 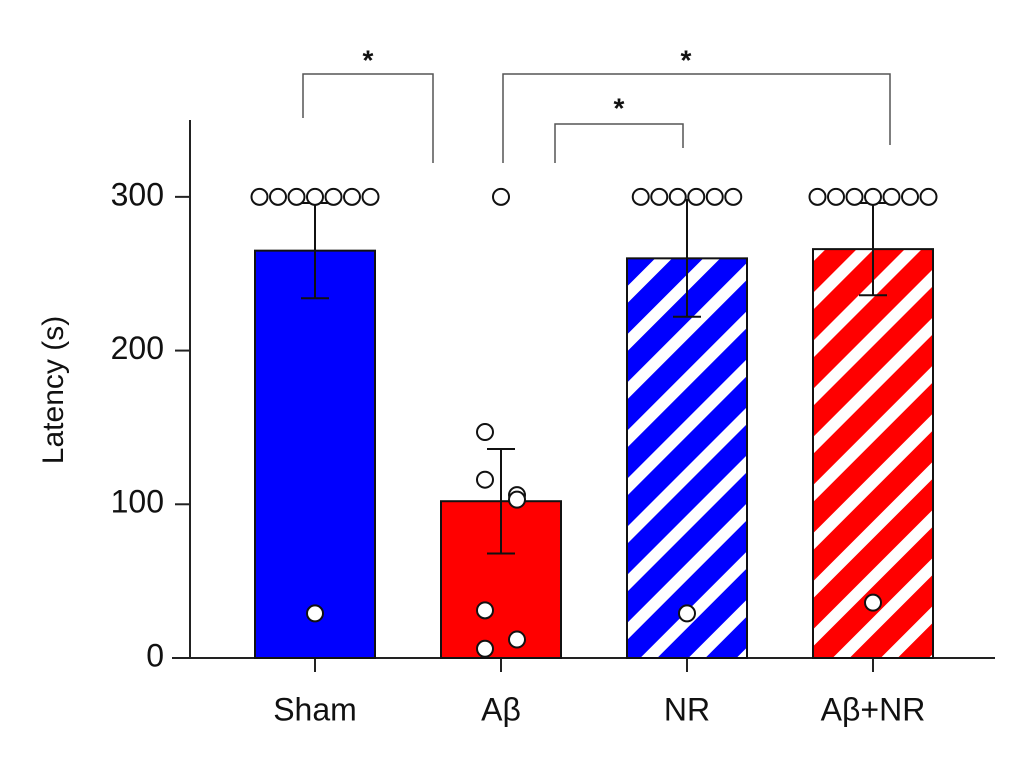 What do you see at coordinates (155, 655) in the screenshot?
I see `y-tick-label: 0` at bounding box center [155, 655].